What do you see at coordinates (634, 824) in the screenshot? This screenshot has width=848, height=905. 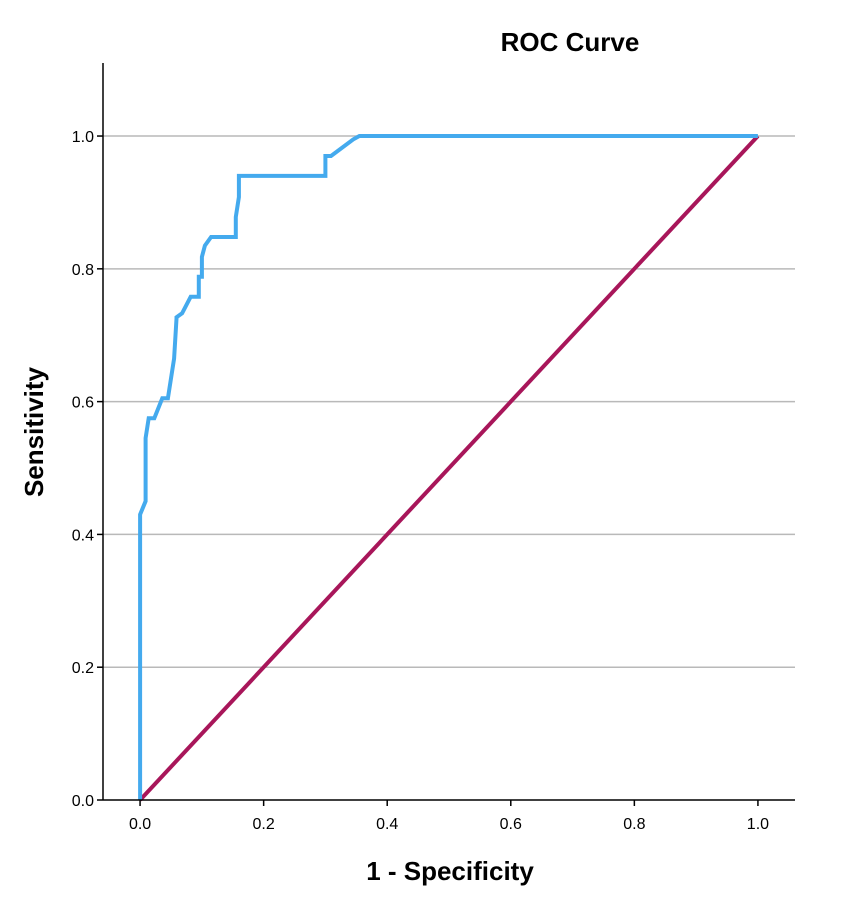 I see `x-tick-label: 0.8` at bounding box center [634, 824].